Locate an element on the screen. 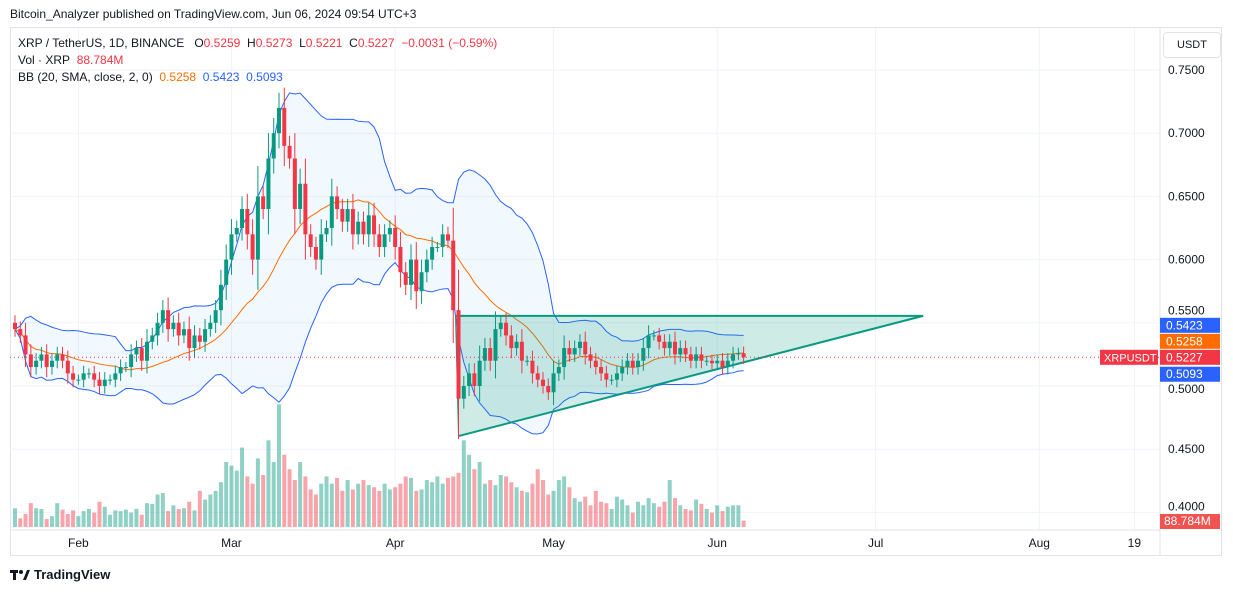 Image resolution: width=1233 pixels, height=592 pixels. price-axis-label: 0.5500 is located at coordinates (1186, 310).